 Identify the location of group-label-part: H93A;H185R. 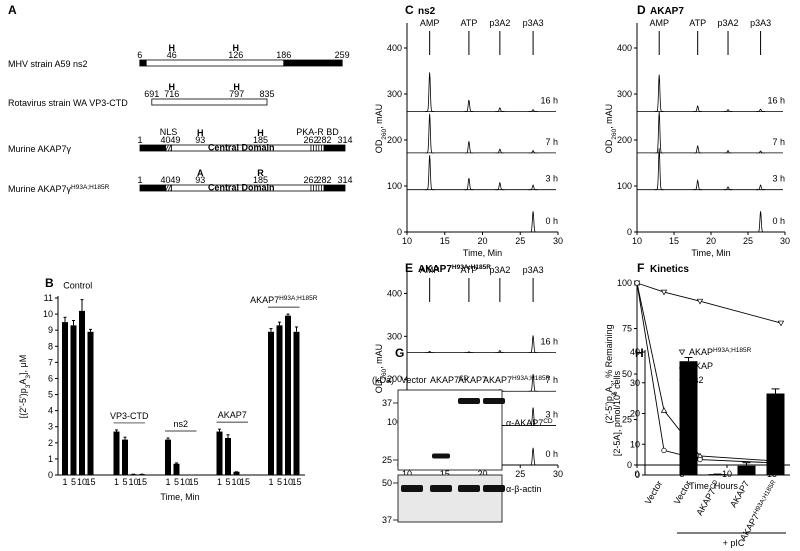
(298, 298).